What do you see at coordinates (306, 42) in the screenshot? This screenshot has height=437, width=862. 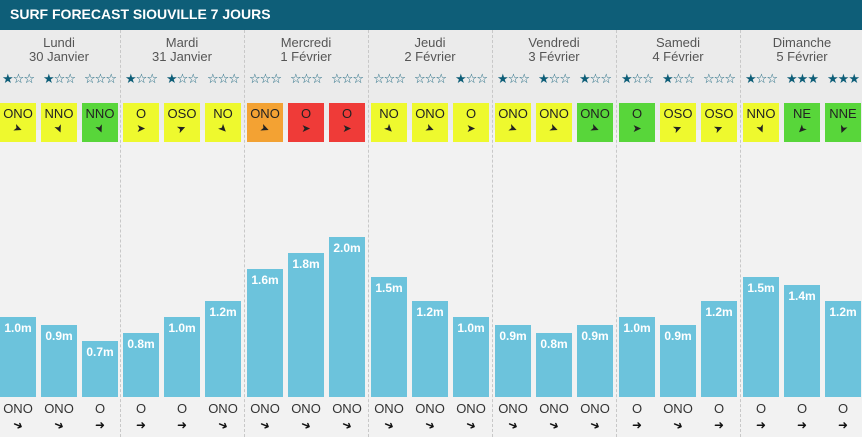 I see `day-name: Mercredi` at bounding box center [306, 42].